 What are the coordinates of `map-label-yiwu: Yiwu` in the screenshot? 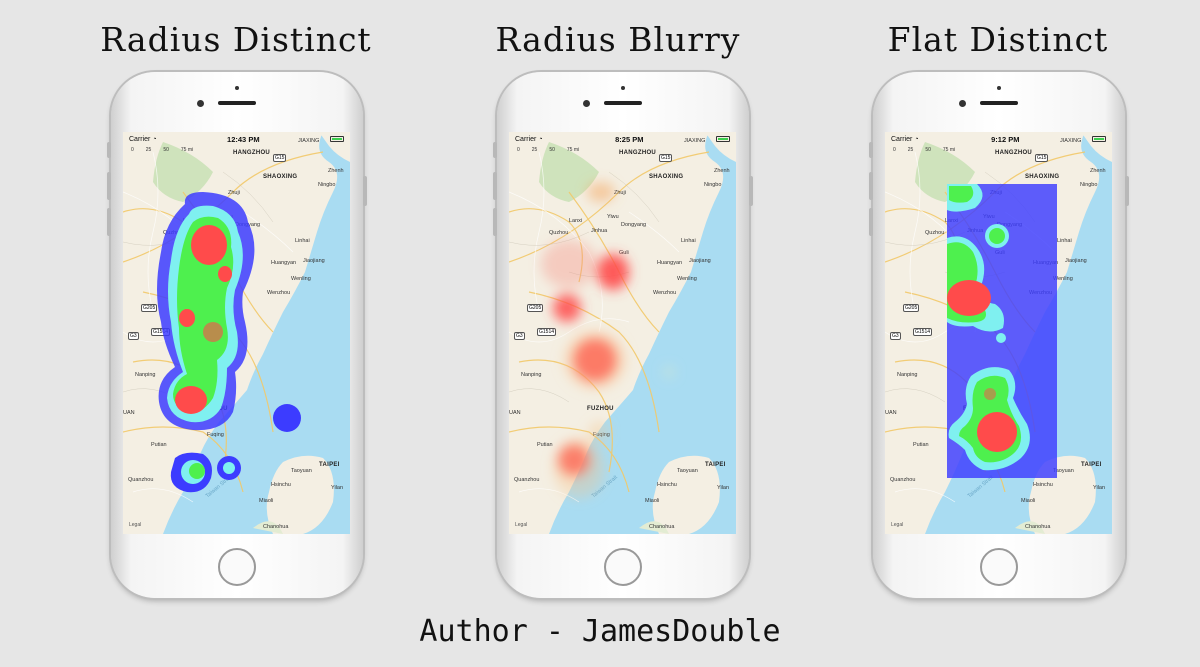 It's located at (613, 217).